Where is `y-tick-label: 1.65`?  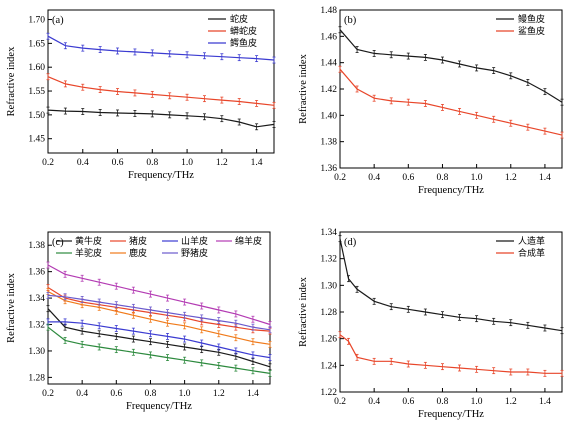 y-tick-label: 1.65 is located at coordinates (36, 44).